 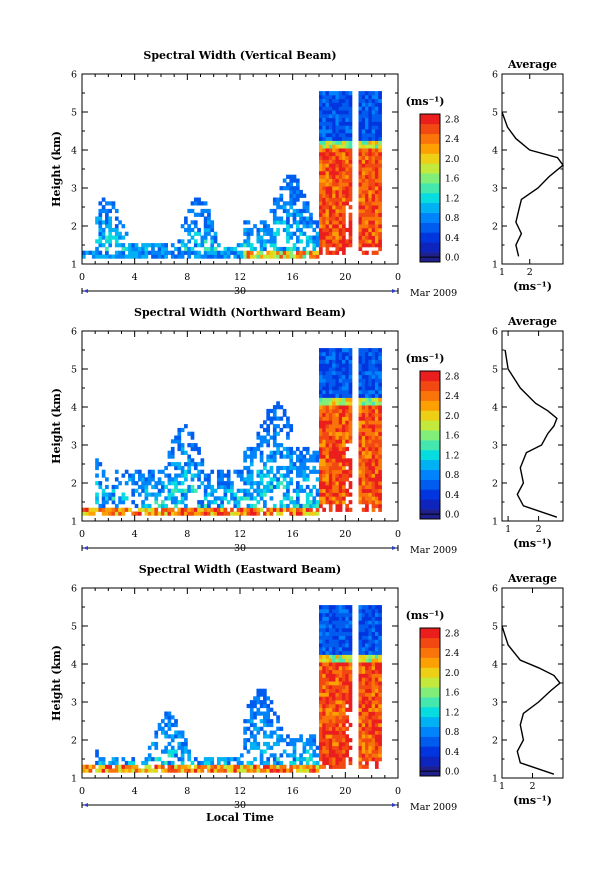 I want to click on average-y-tick-label: 6, so click(x=495, y=332).